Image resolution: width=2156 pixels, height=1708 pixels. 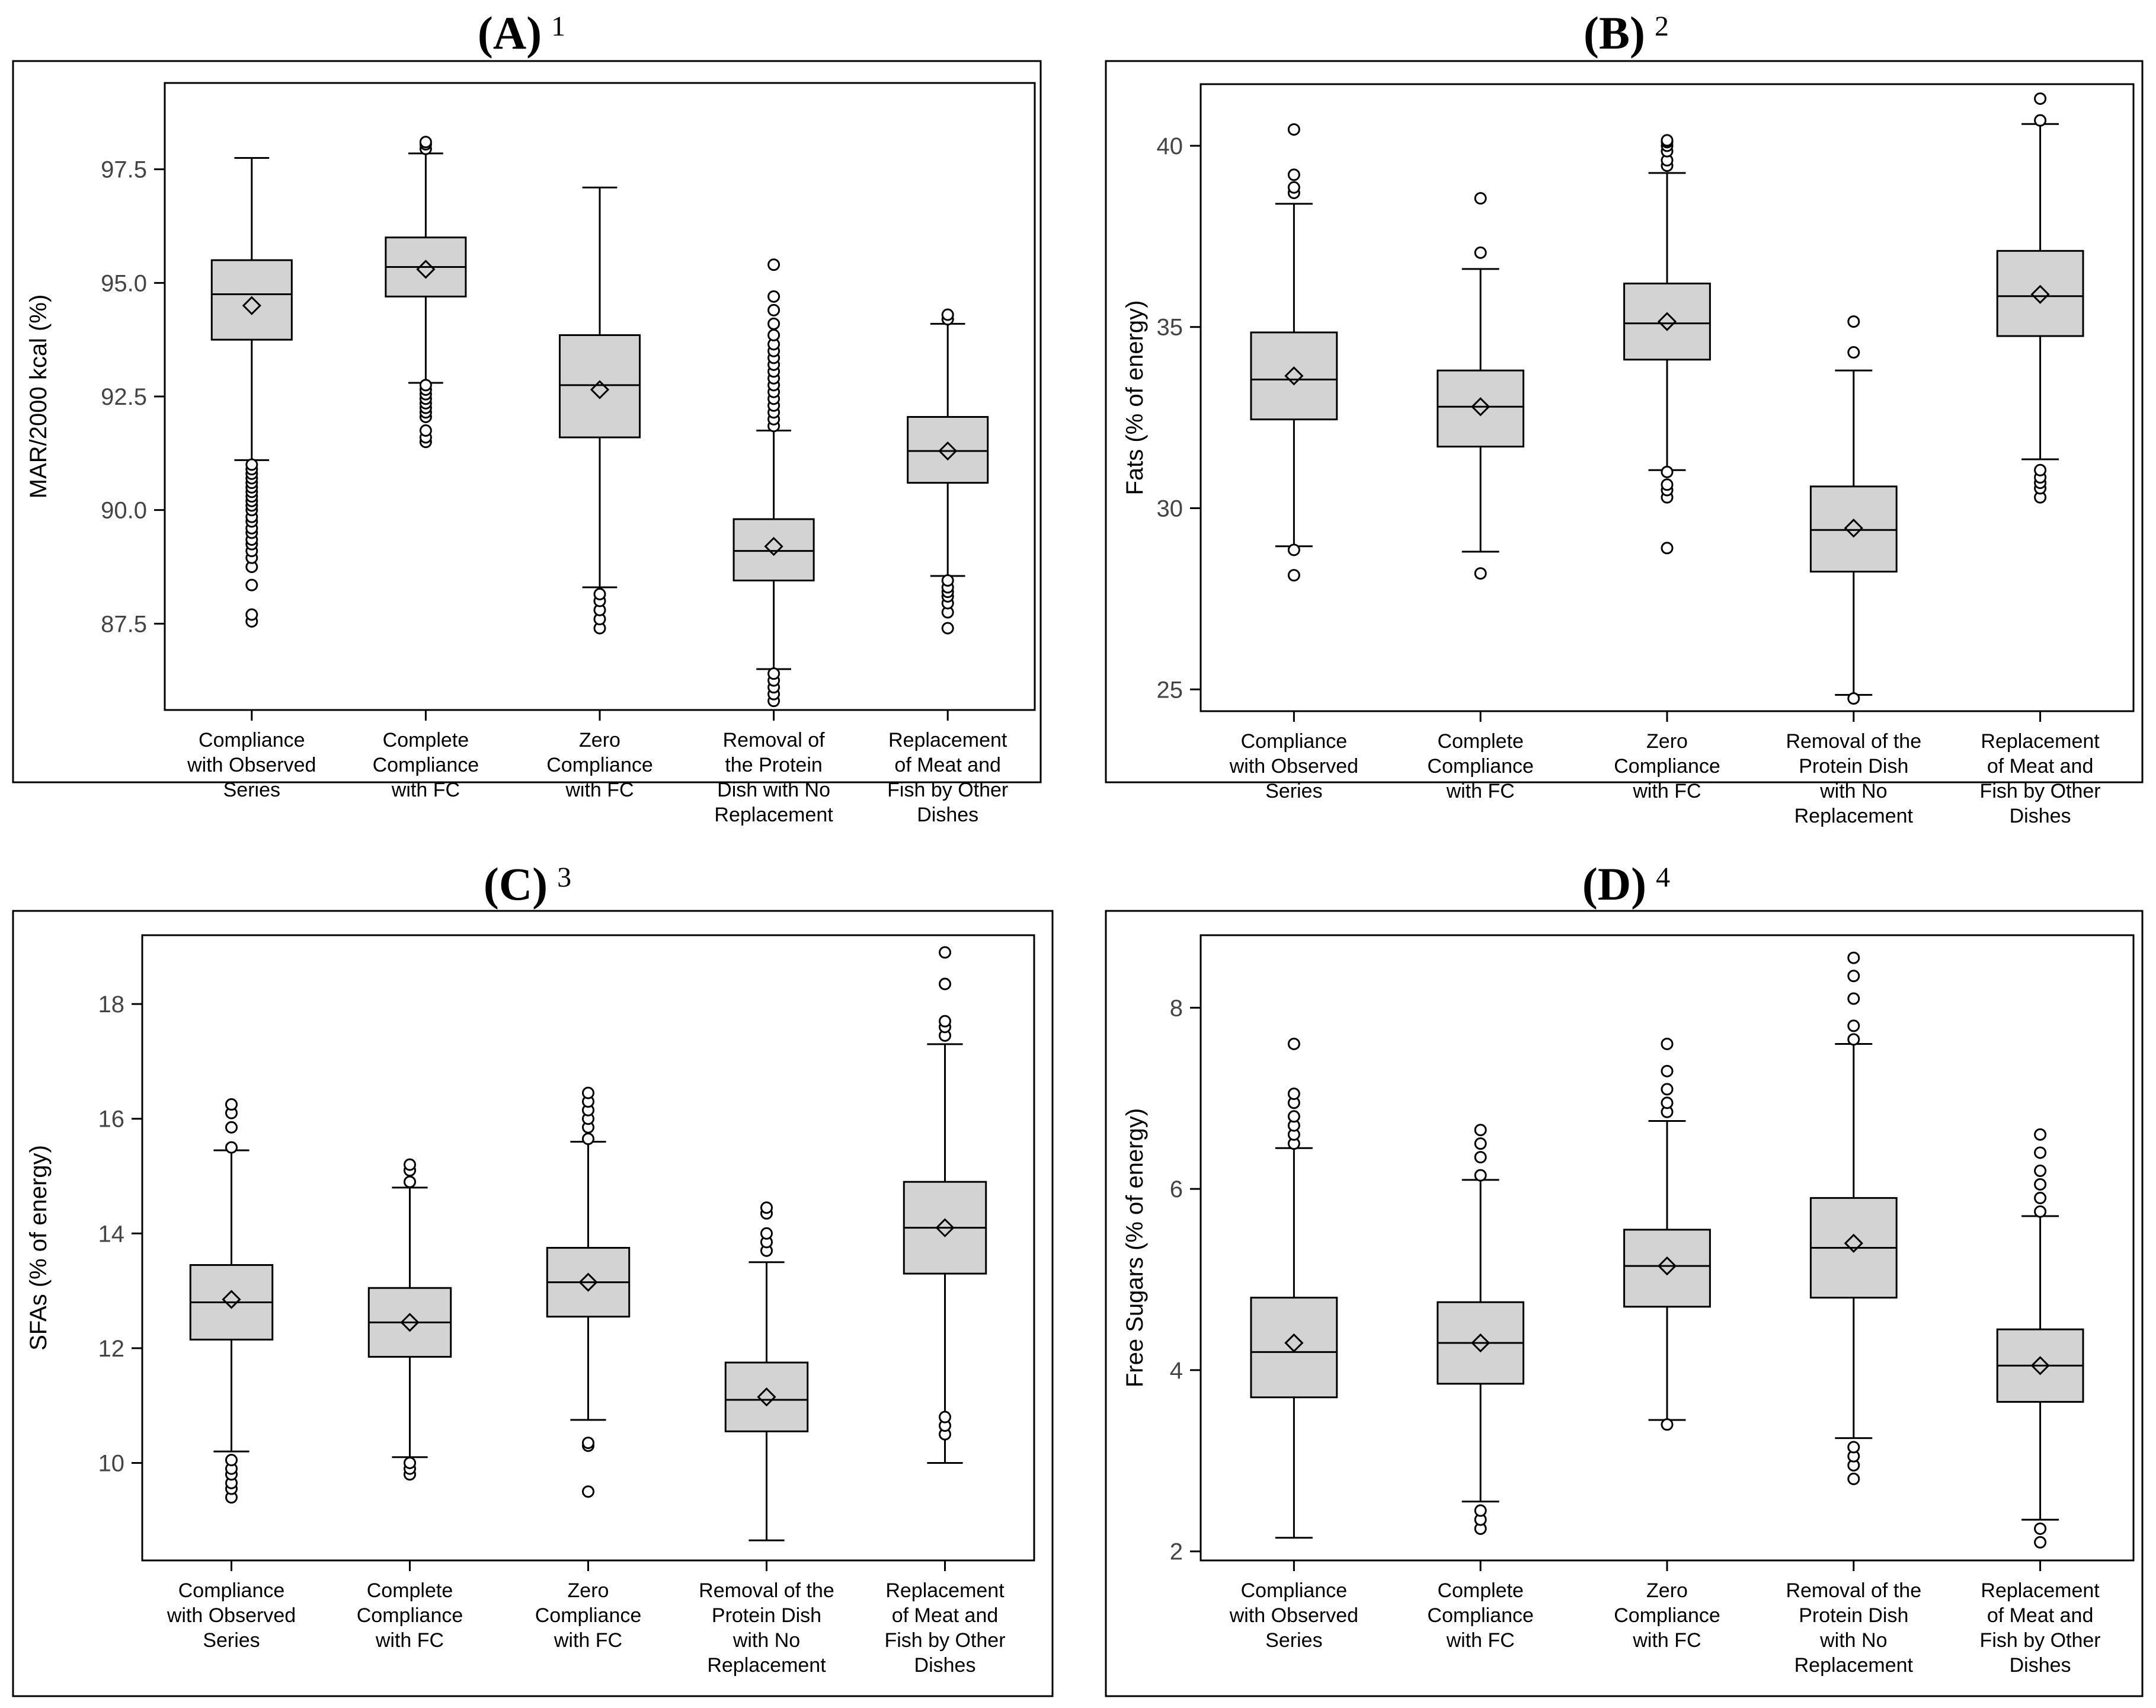 I want to click on panel-footnote: 4, so click(x=1663, y=877).